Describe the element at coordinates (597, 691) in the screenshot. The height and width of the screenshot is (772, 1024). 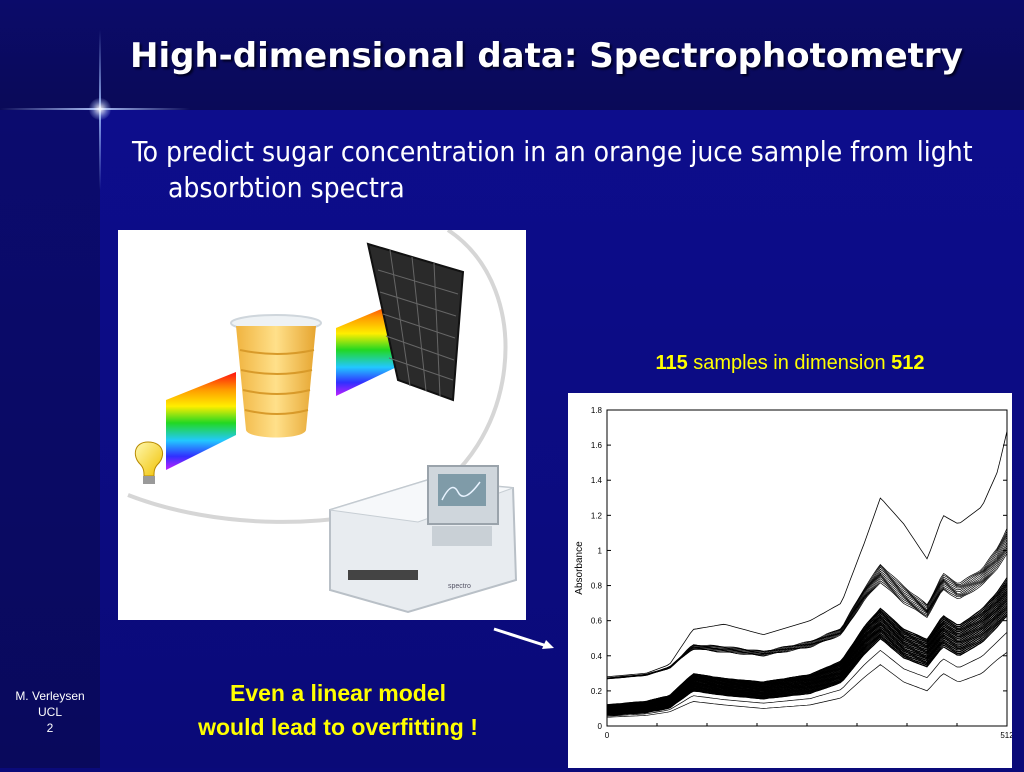
I see `y-tick-label: 0.2` at that location.